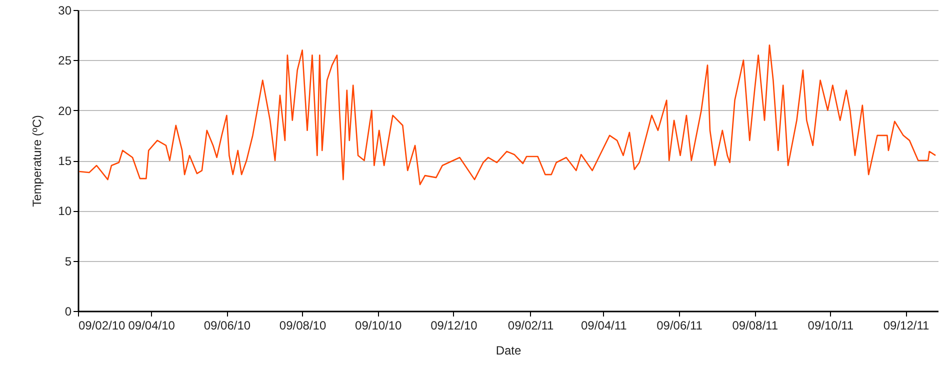 This screenshot has height=367, width=941. I want to click on y-axis-title: Temperature (ºC), so click(37, 161).